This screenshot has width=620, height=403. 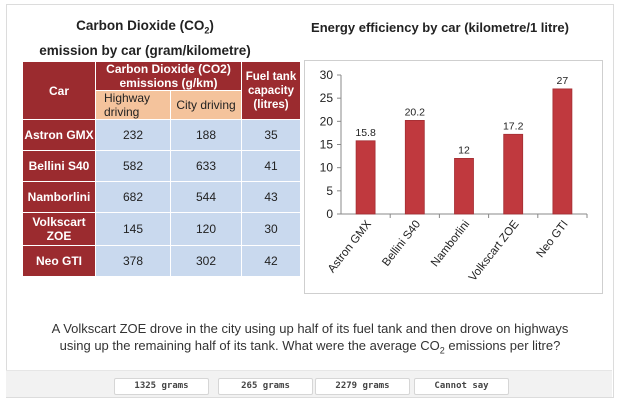 I want to click on x-tick-label: Astron GMX, so click(x=350, y=246).